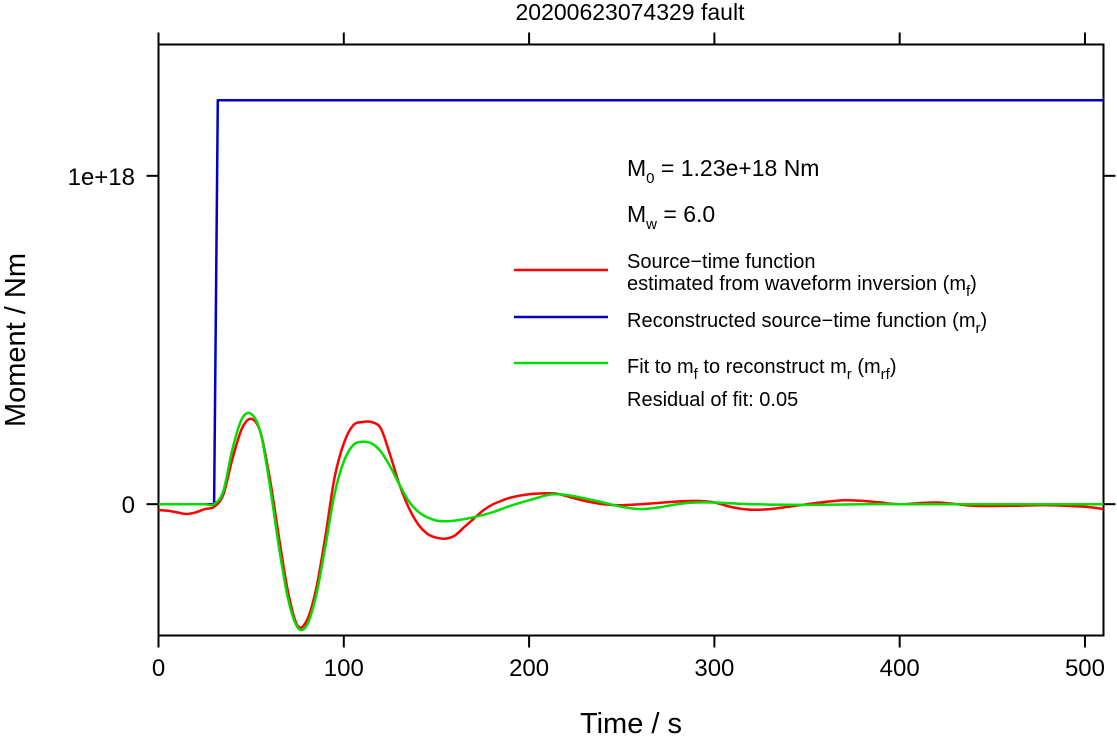 Image resolution: width=1117 pixels, height=736 pixels. What do you see at coordinates (723, 194) in the screenshot?
I see `annotations: M0 = 1.23e+18 Nm Mw = 6.0` at bounding box center [723, 194].